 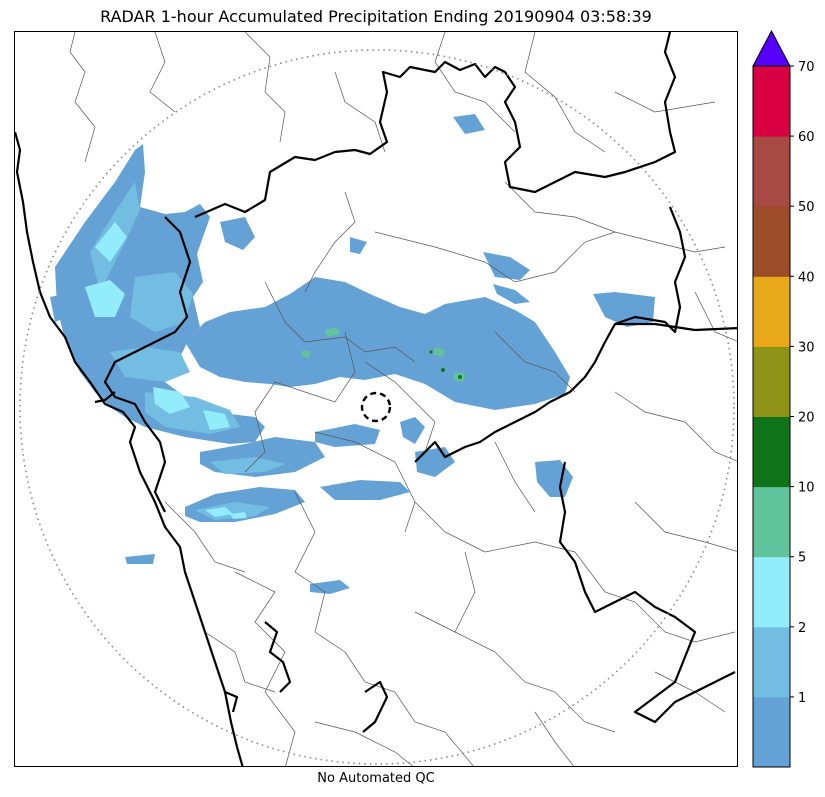 What do you see at coordinates (806, 67) in the screenshot?
I see `colorbar-tick-label: 70` at bounding box center [806, 67].